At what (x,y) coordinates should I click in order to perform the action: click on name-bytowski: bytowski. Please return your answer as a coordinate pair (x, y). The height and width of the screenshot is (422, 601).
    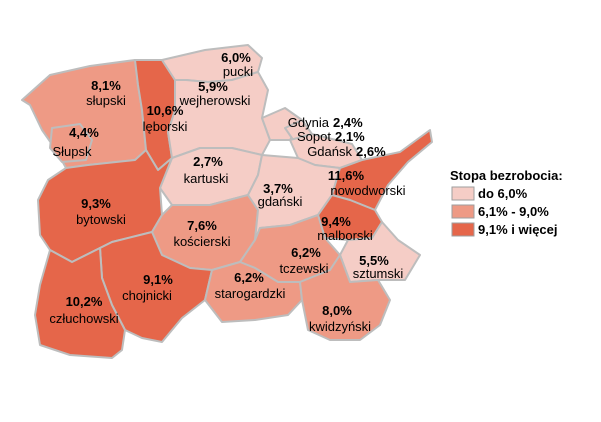
    Looking at the image, I should click on (101, 219).